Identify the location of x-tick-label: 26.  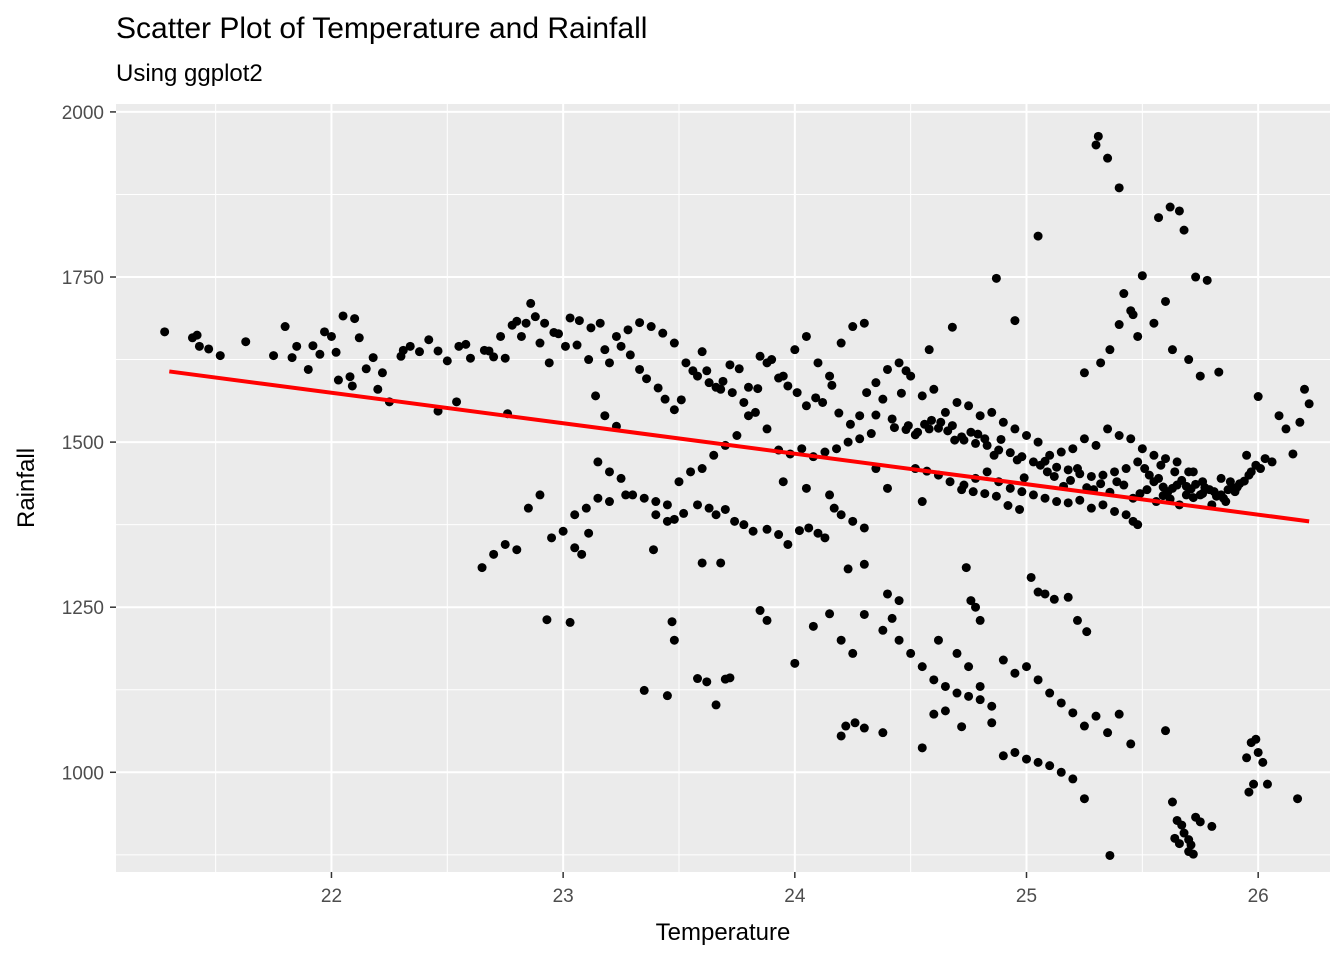
(1258, 896).